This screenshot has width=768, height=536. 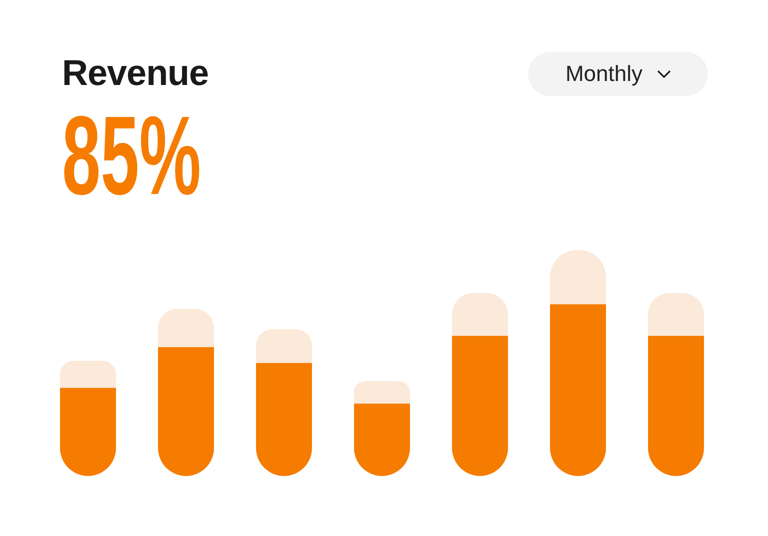 What do you see at coordinates (131, 155) in the screenshot?
I see `chart-subtitle: 85%` at bounding box center [131, 155].